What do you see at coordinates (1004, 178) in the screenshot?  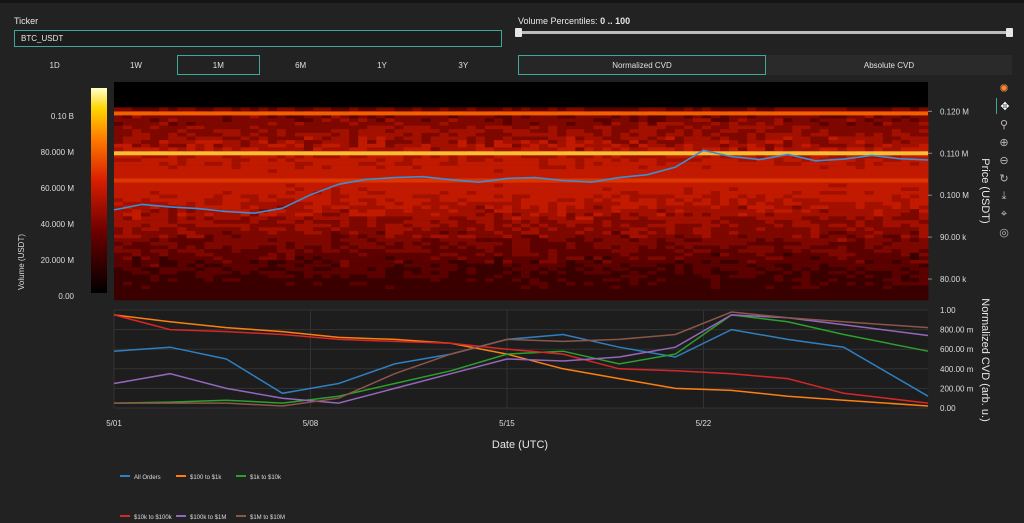 I see `reset-axes-icon: ↻` at bounding box center [1004, 178].